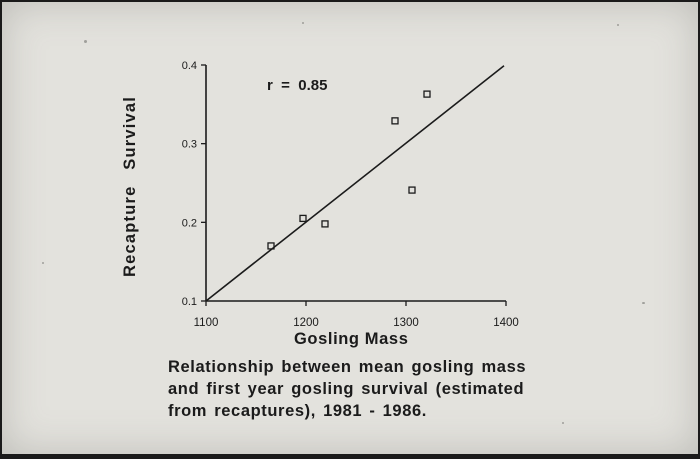 This screenshot has width=700, height=459. I want to click on x-tick-label: 1100, so click(206, 323).